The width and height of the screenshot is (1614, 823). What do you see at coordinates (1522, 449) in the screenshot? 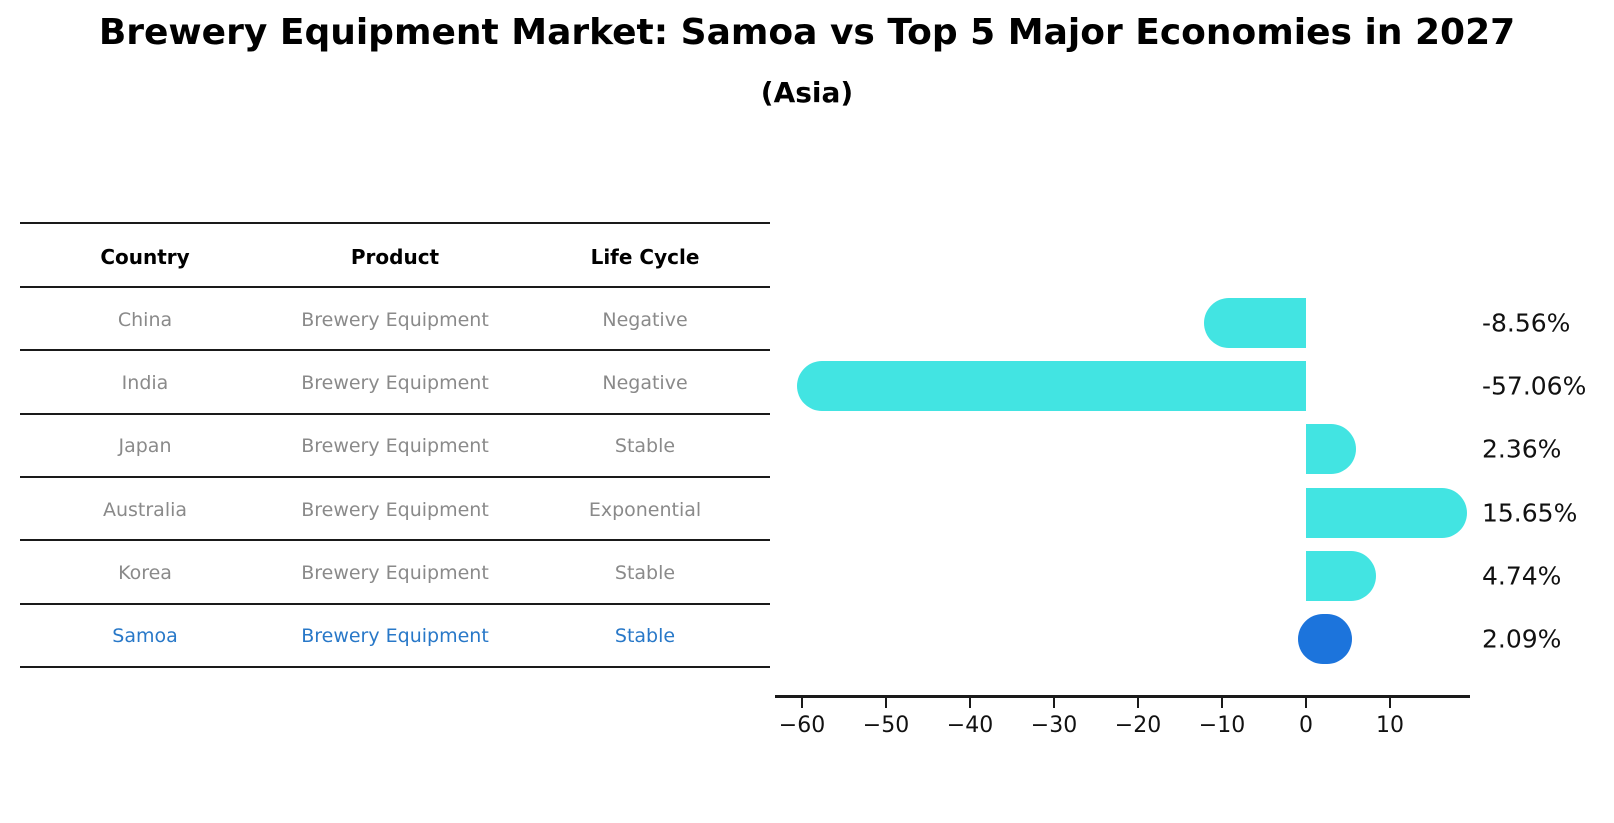
I see `value-label-japan: 2.36%` at bounding box center [1522, 449].